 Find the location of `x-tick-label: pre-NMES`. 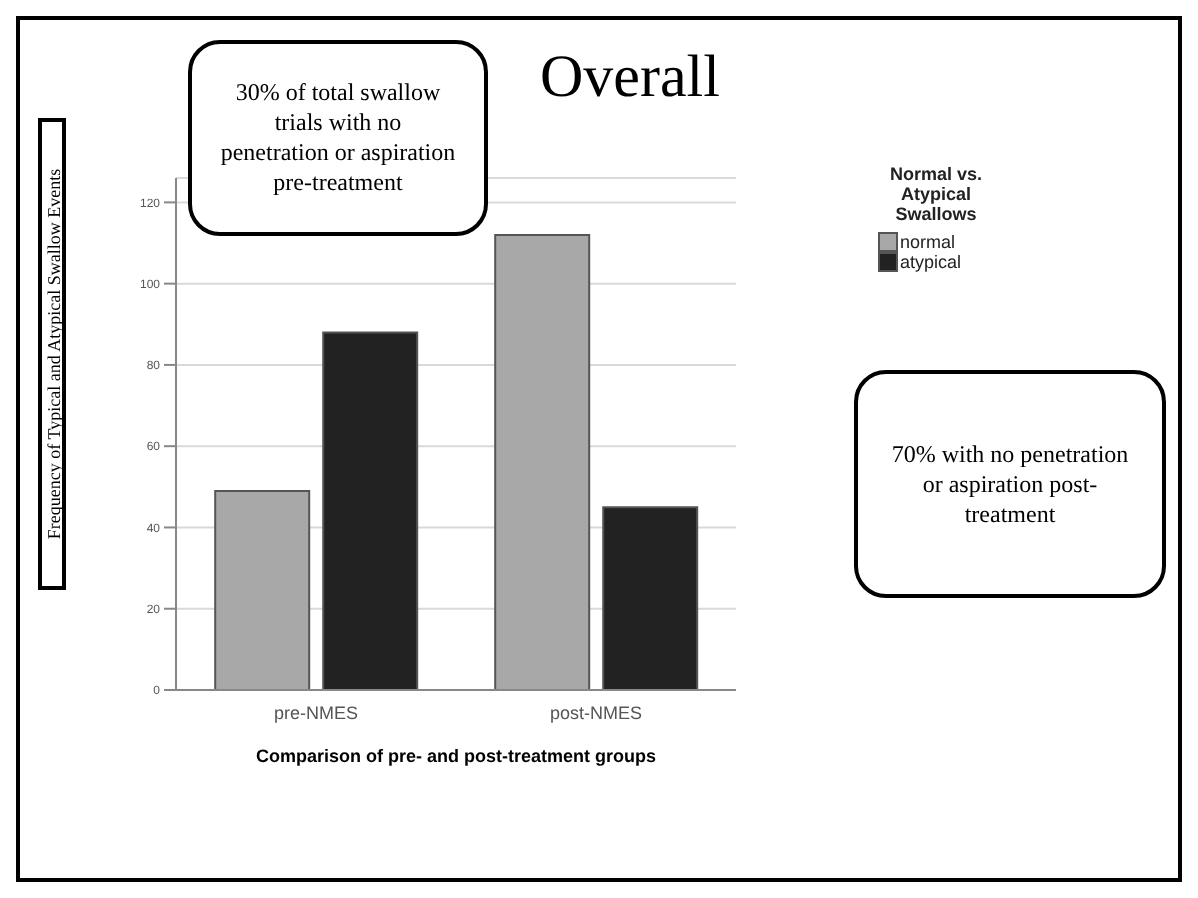

x-tick-label: pre-NMES is located at coordinates (316, 712).